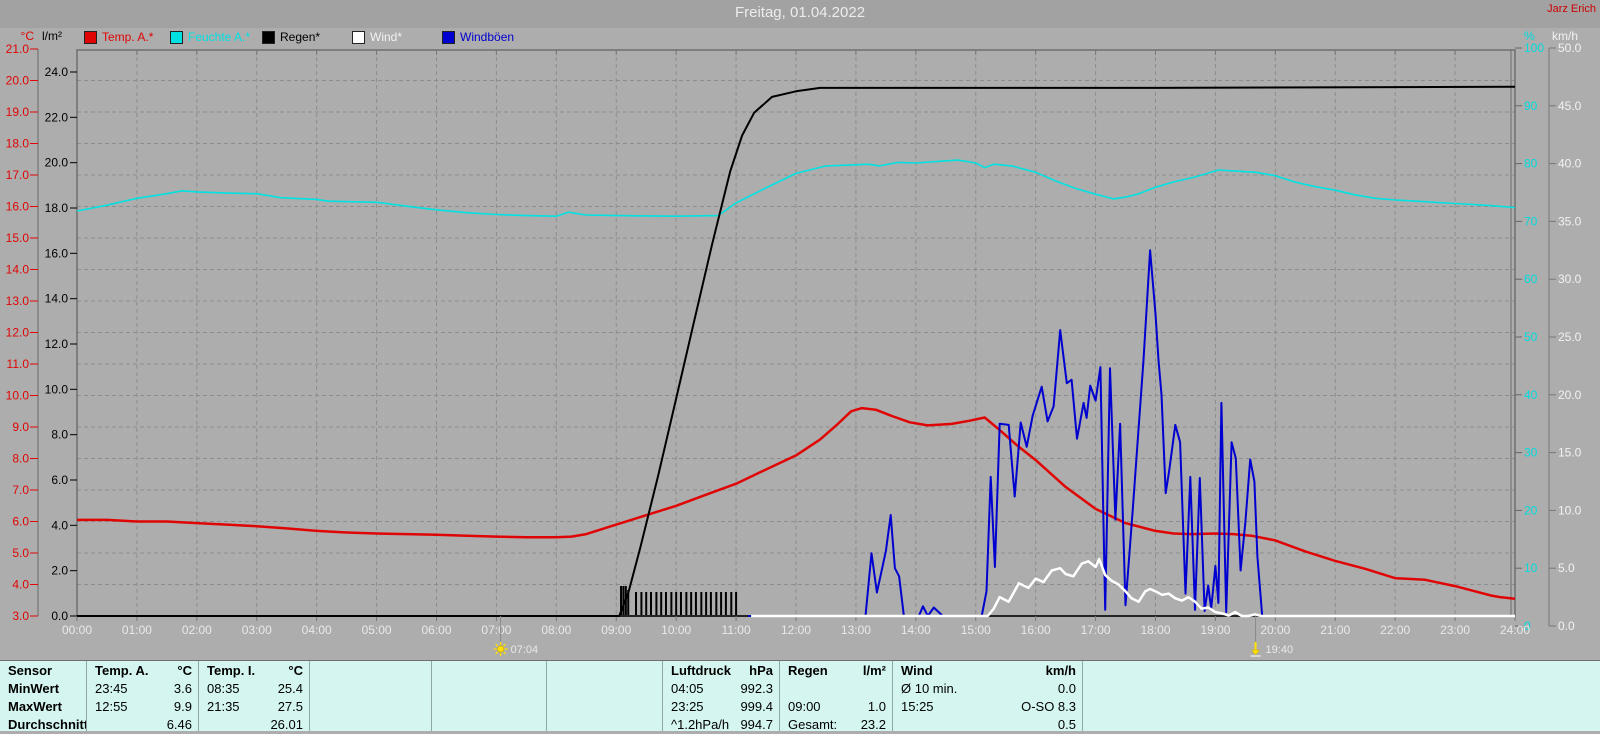 The image size is (1600, 734). What do you see at coordinates (976, 630) in the screenshot?
I see `x-tick-label: 15:00` at bounding box center [976, 630].